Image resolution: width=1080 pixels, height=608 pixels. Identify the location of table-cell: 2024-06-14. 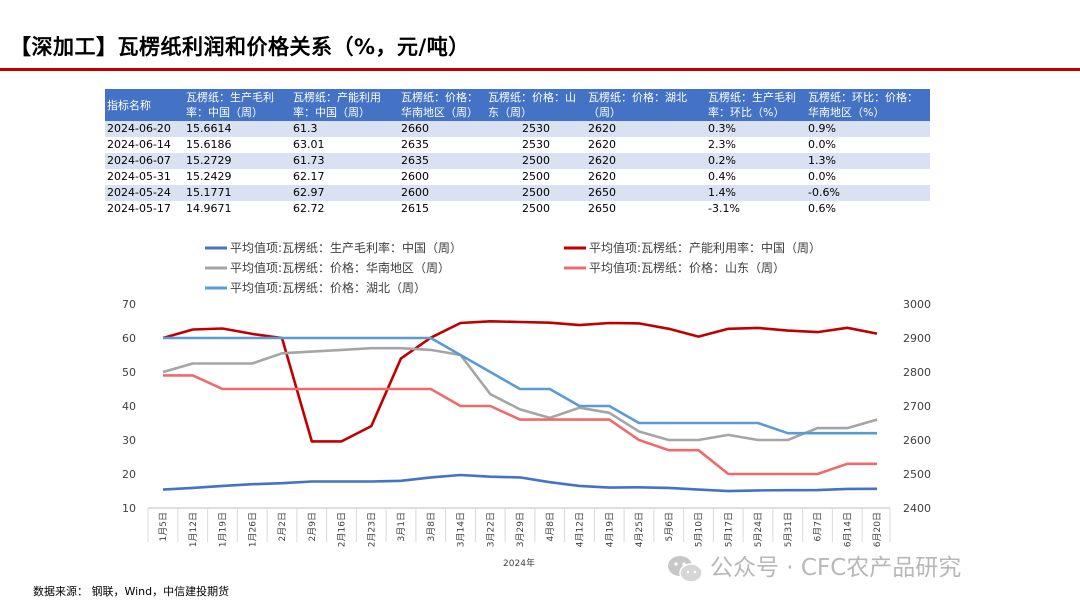
(144, 145).